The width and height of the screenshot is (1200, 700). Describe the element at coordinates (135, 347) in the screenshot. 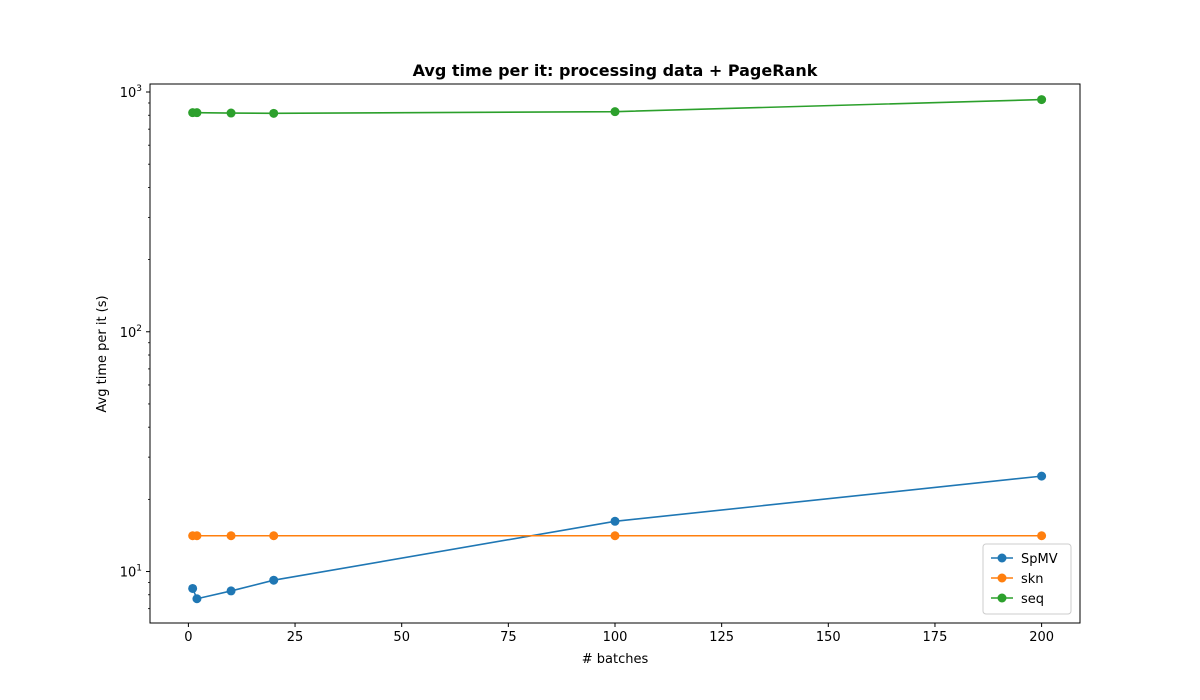

I see `y-axis-ticks: 10¹ 10² 10³` at that location.